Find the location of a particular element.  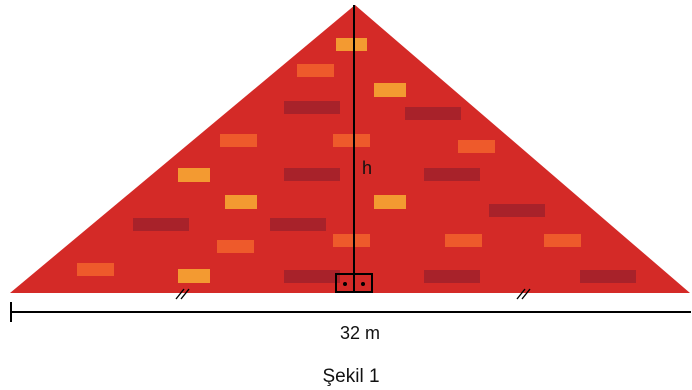

base-dimension-line is located at coordinates (350, 312).